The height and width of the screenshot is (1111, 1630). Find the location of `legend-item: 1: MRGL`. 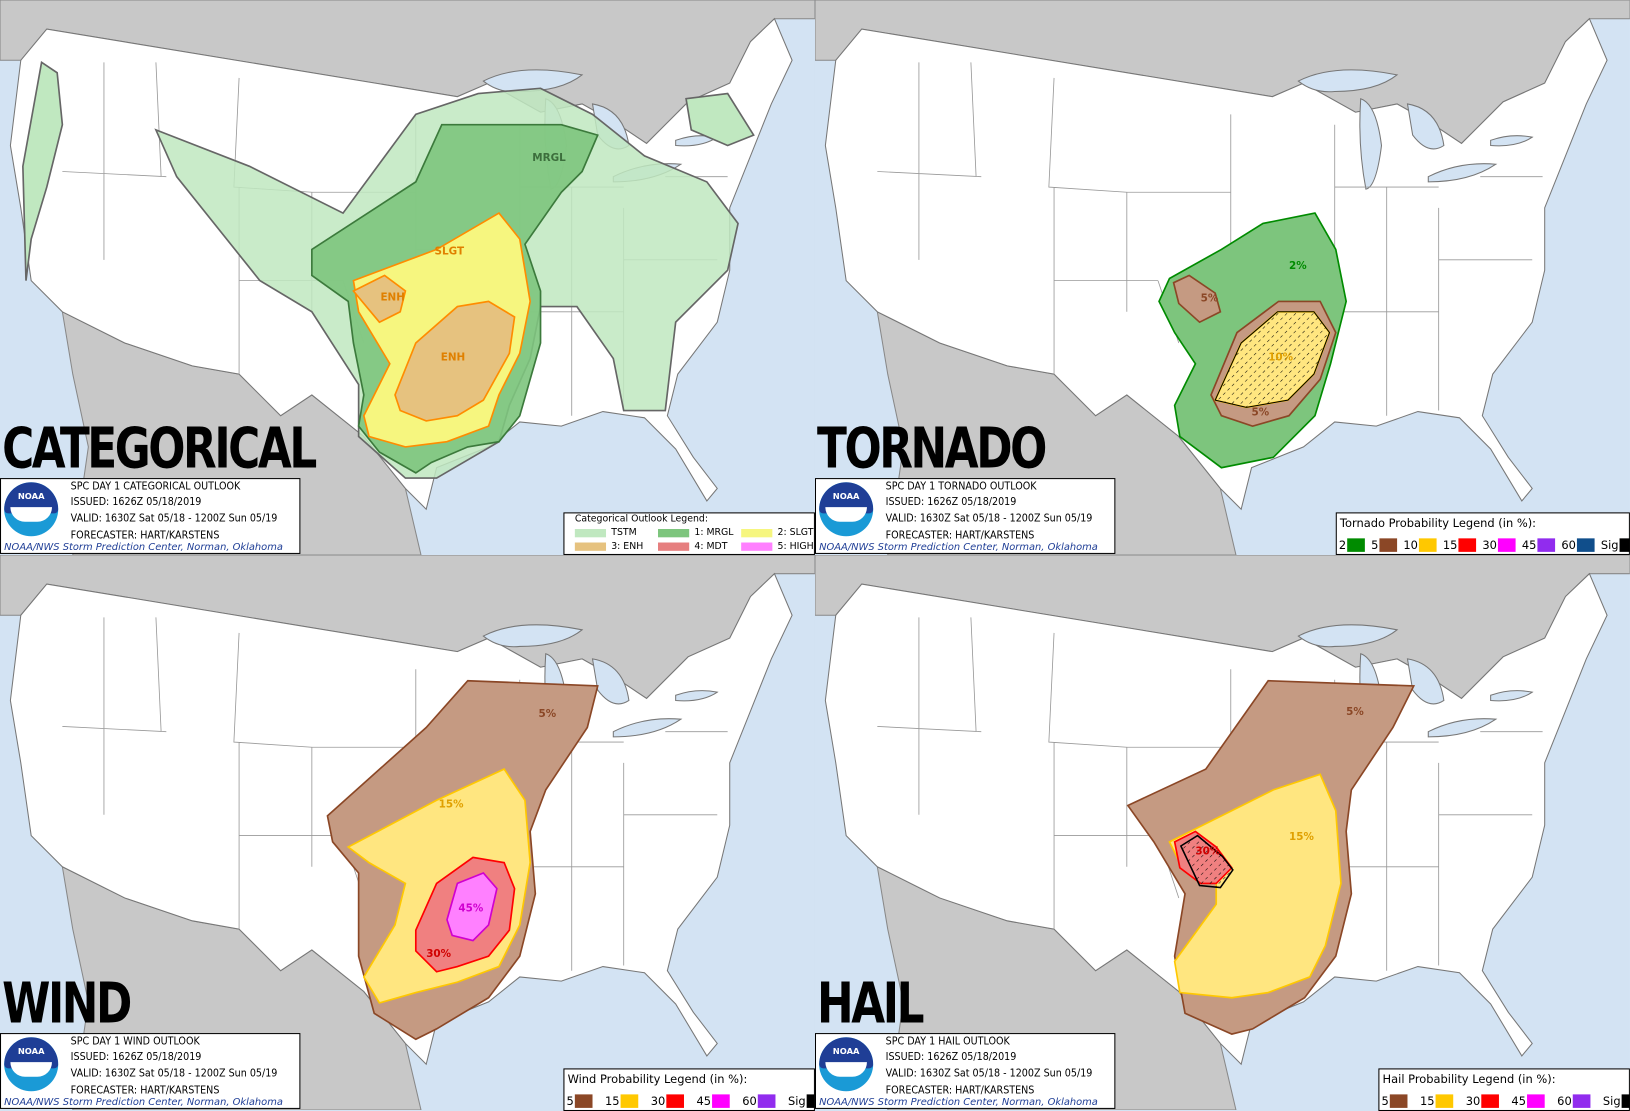

legend-item: 1: MRGL is located at coordinates (696, 533).